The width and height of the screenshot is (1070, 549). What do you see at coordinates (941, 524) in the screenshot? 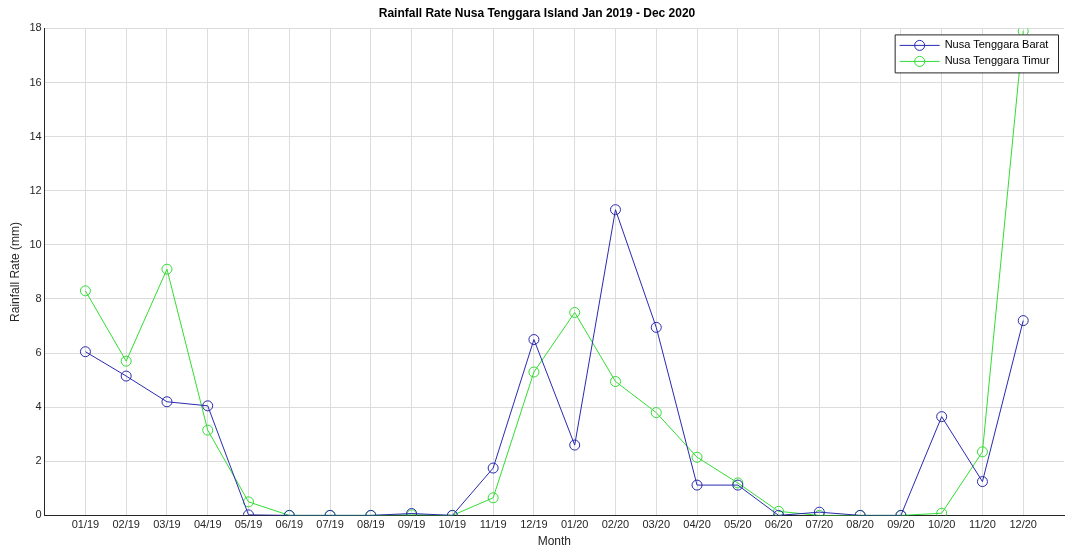
I see `x-tick-label: 10/20` at bounding box center [941, 524].